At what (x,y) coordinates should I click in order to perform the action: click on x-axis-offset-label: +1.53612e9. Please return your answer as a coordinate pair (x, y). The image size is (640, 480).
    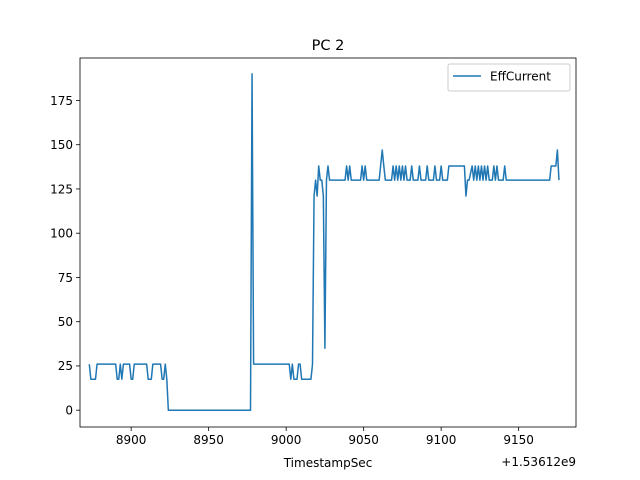
    Looking at the image, I should click on (538, 462).